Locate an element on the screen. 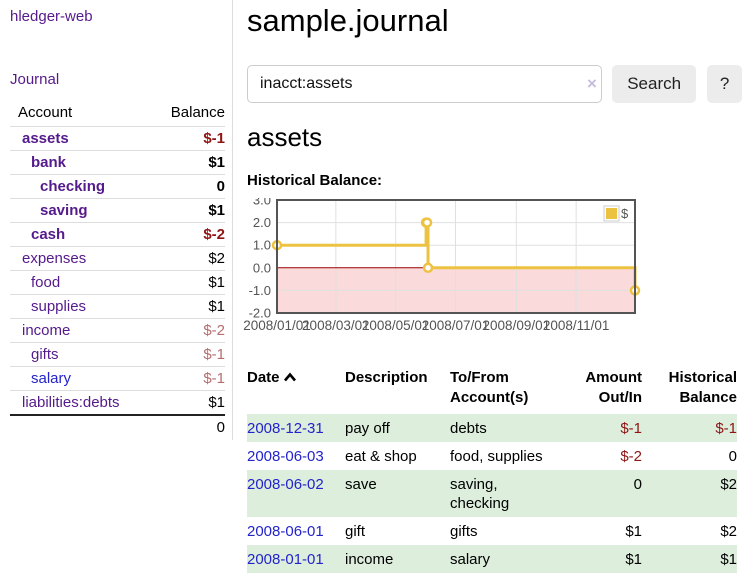 This screenshot has height=582, width=742. account-row: cash $-2 is located at coordinates (117, 235).